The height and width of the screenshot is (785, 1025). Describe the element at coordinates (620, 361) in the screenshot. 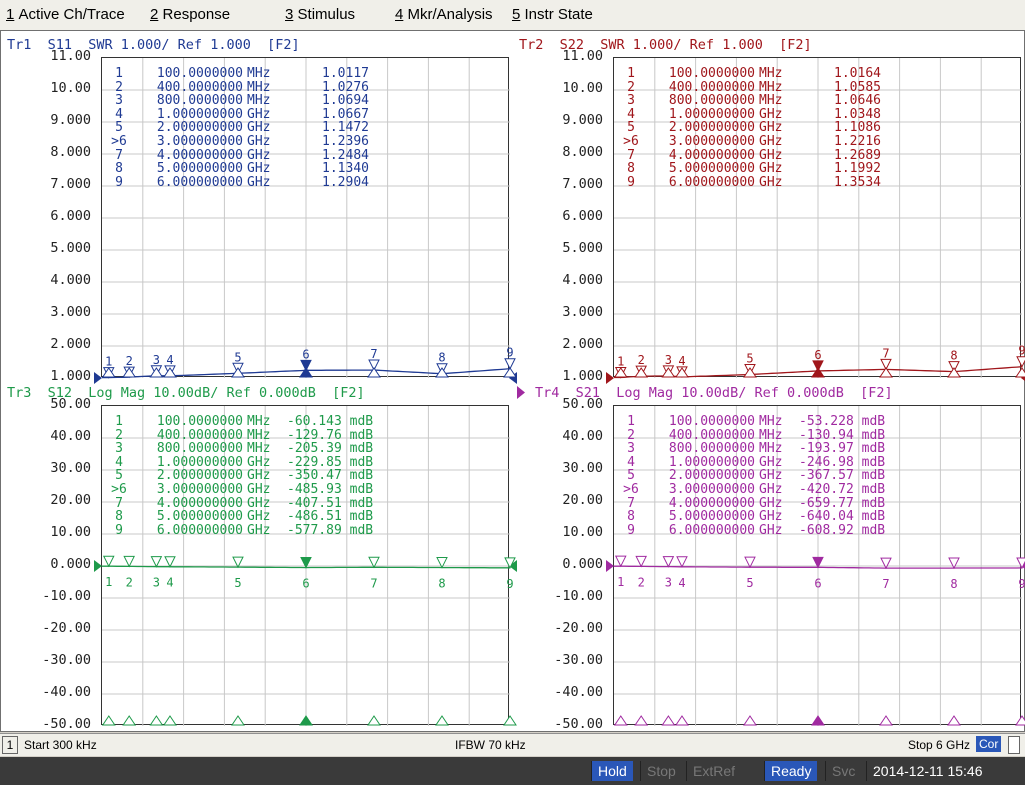

I see `marker-1-label: 1` at that location.